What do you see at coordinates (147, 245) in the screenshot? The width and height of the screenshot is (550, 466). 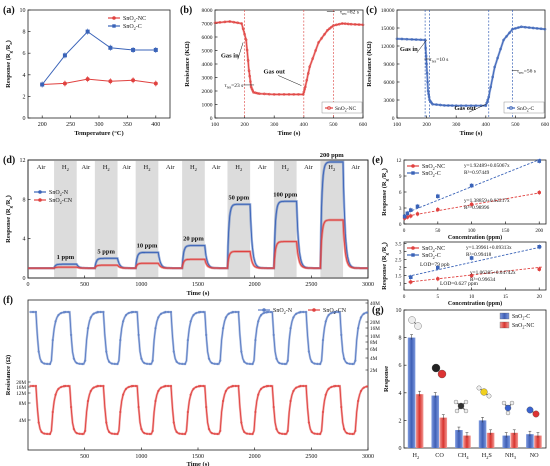 I see `concentration-label: 10 ppm` at bounding box center [147, 245].